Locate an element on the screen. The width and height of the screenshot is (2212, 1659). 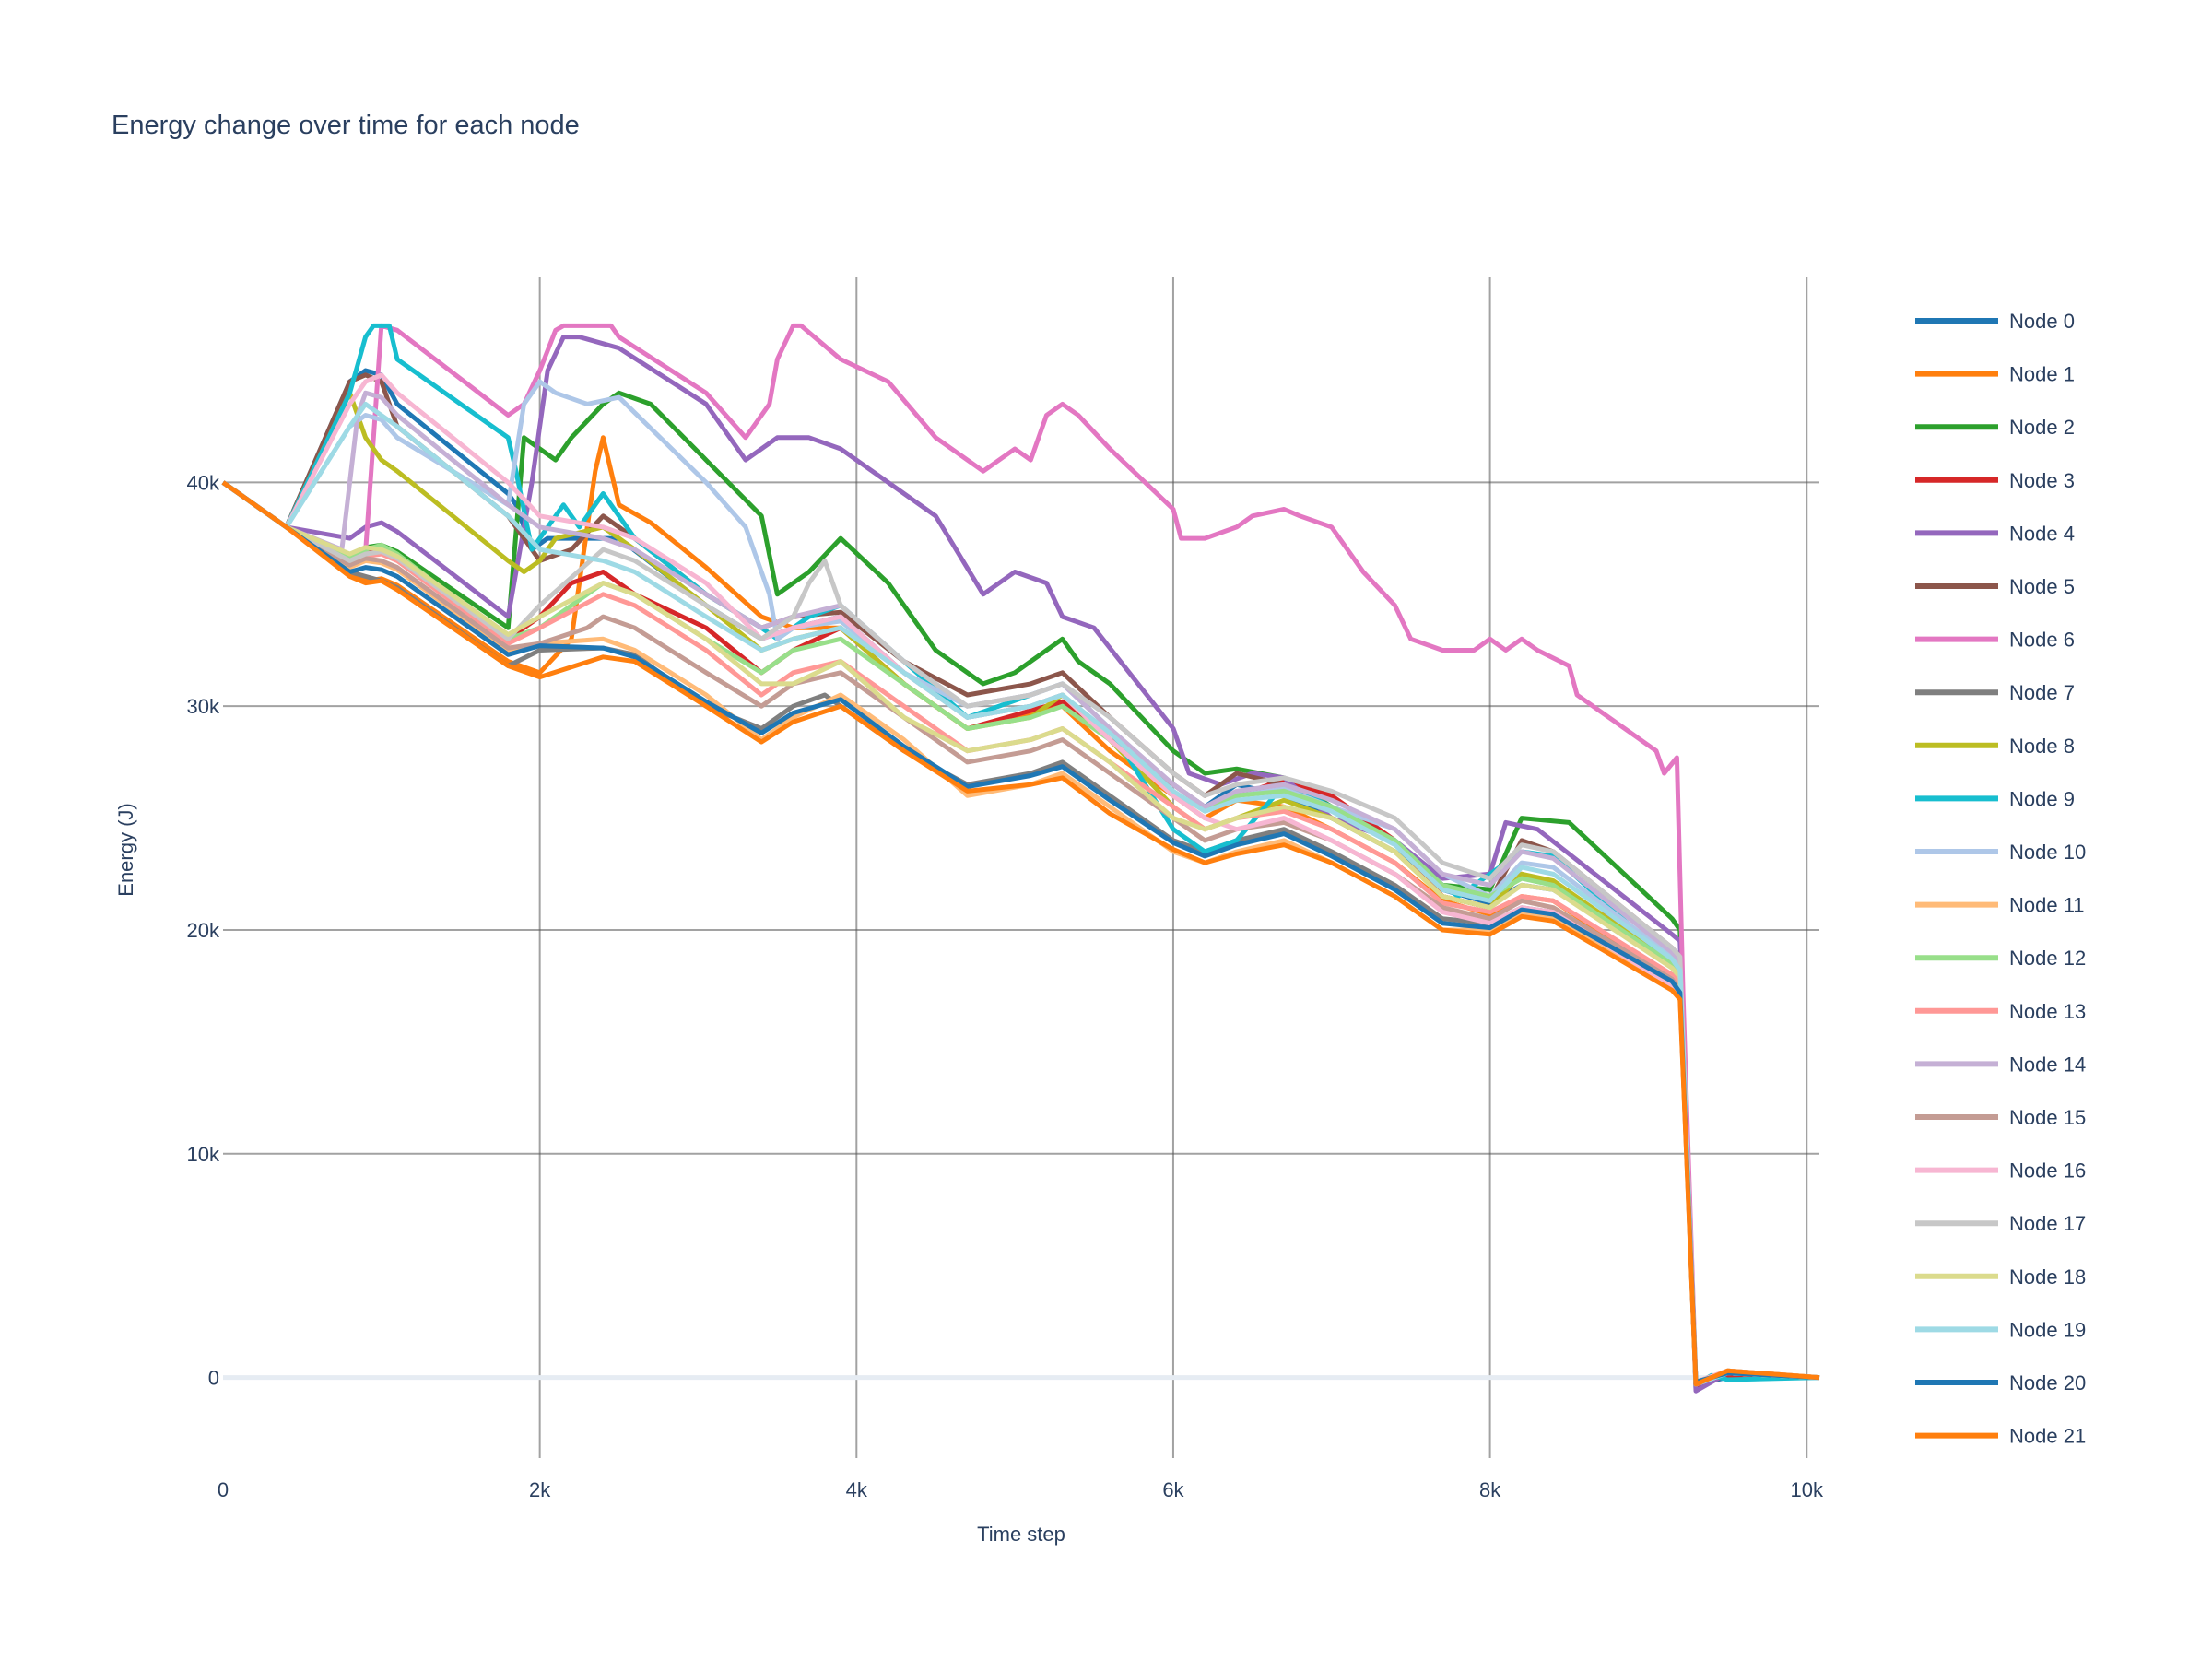
legend-label: Node 10 is located at coordinates (2047, 852).